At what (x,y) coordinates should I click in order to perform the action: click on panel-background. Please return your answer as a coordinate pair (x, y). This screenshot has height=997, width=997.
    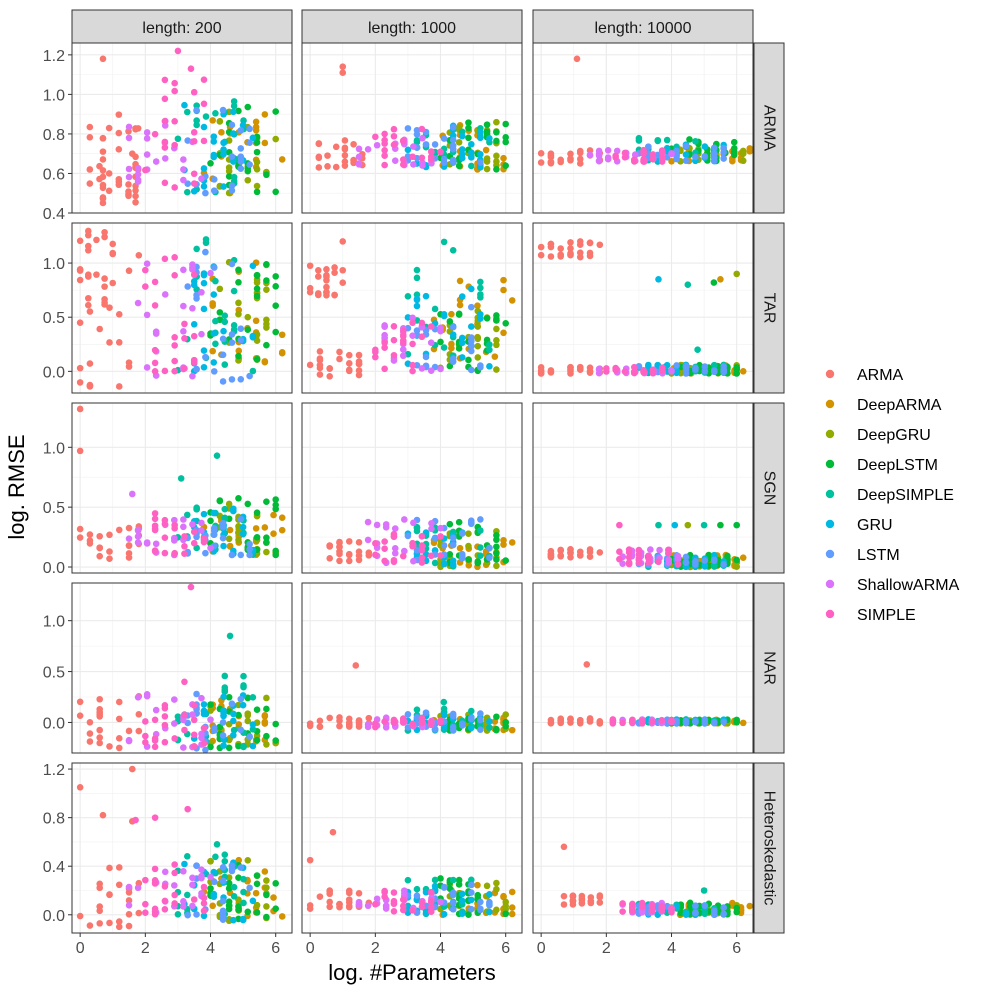
    Looking at the image, I should click on (643, 668).